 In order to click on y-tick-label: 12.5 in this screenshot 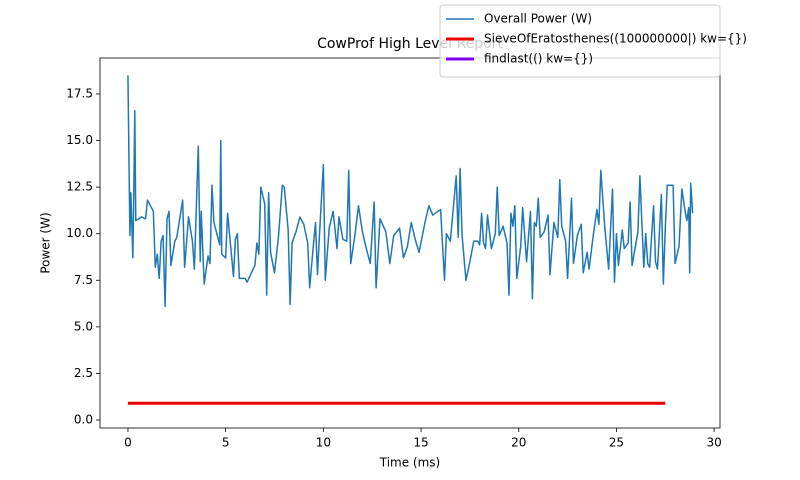, I will do `click(79, 187)`.